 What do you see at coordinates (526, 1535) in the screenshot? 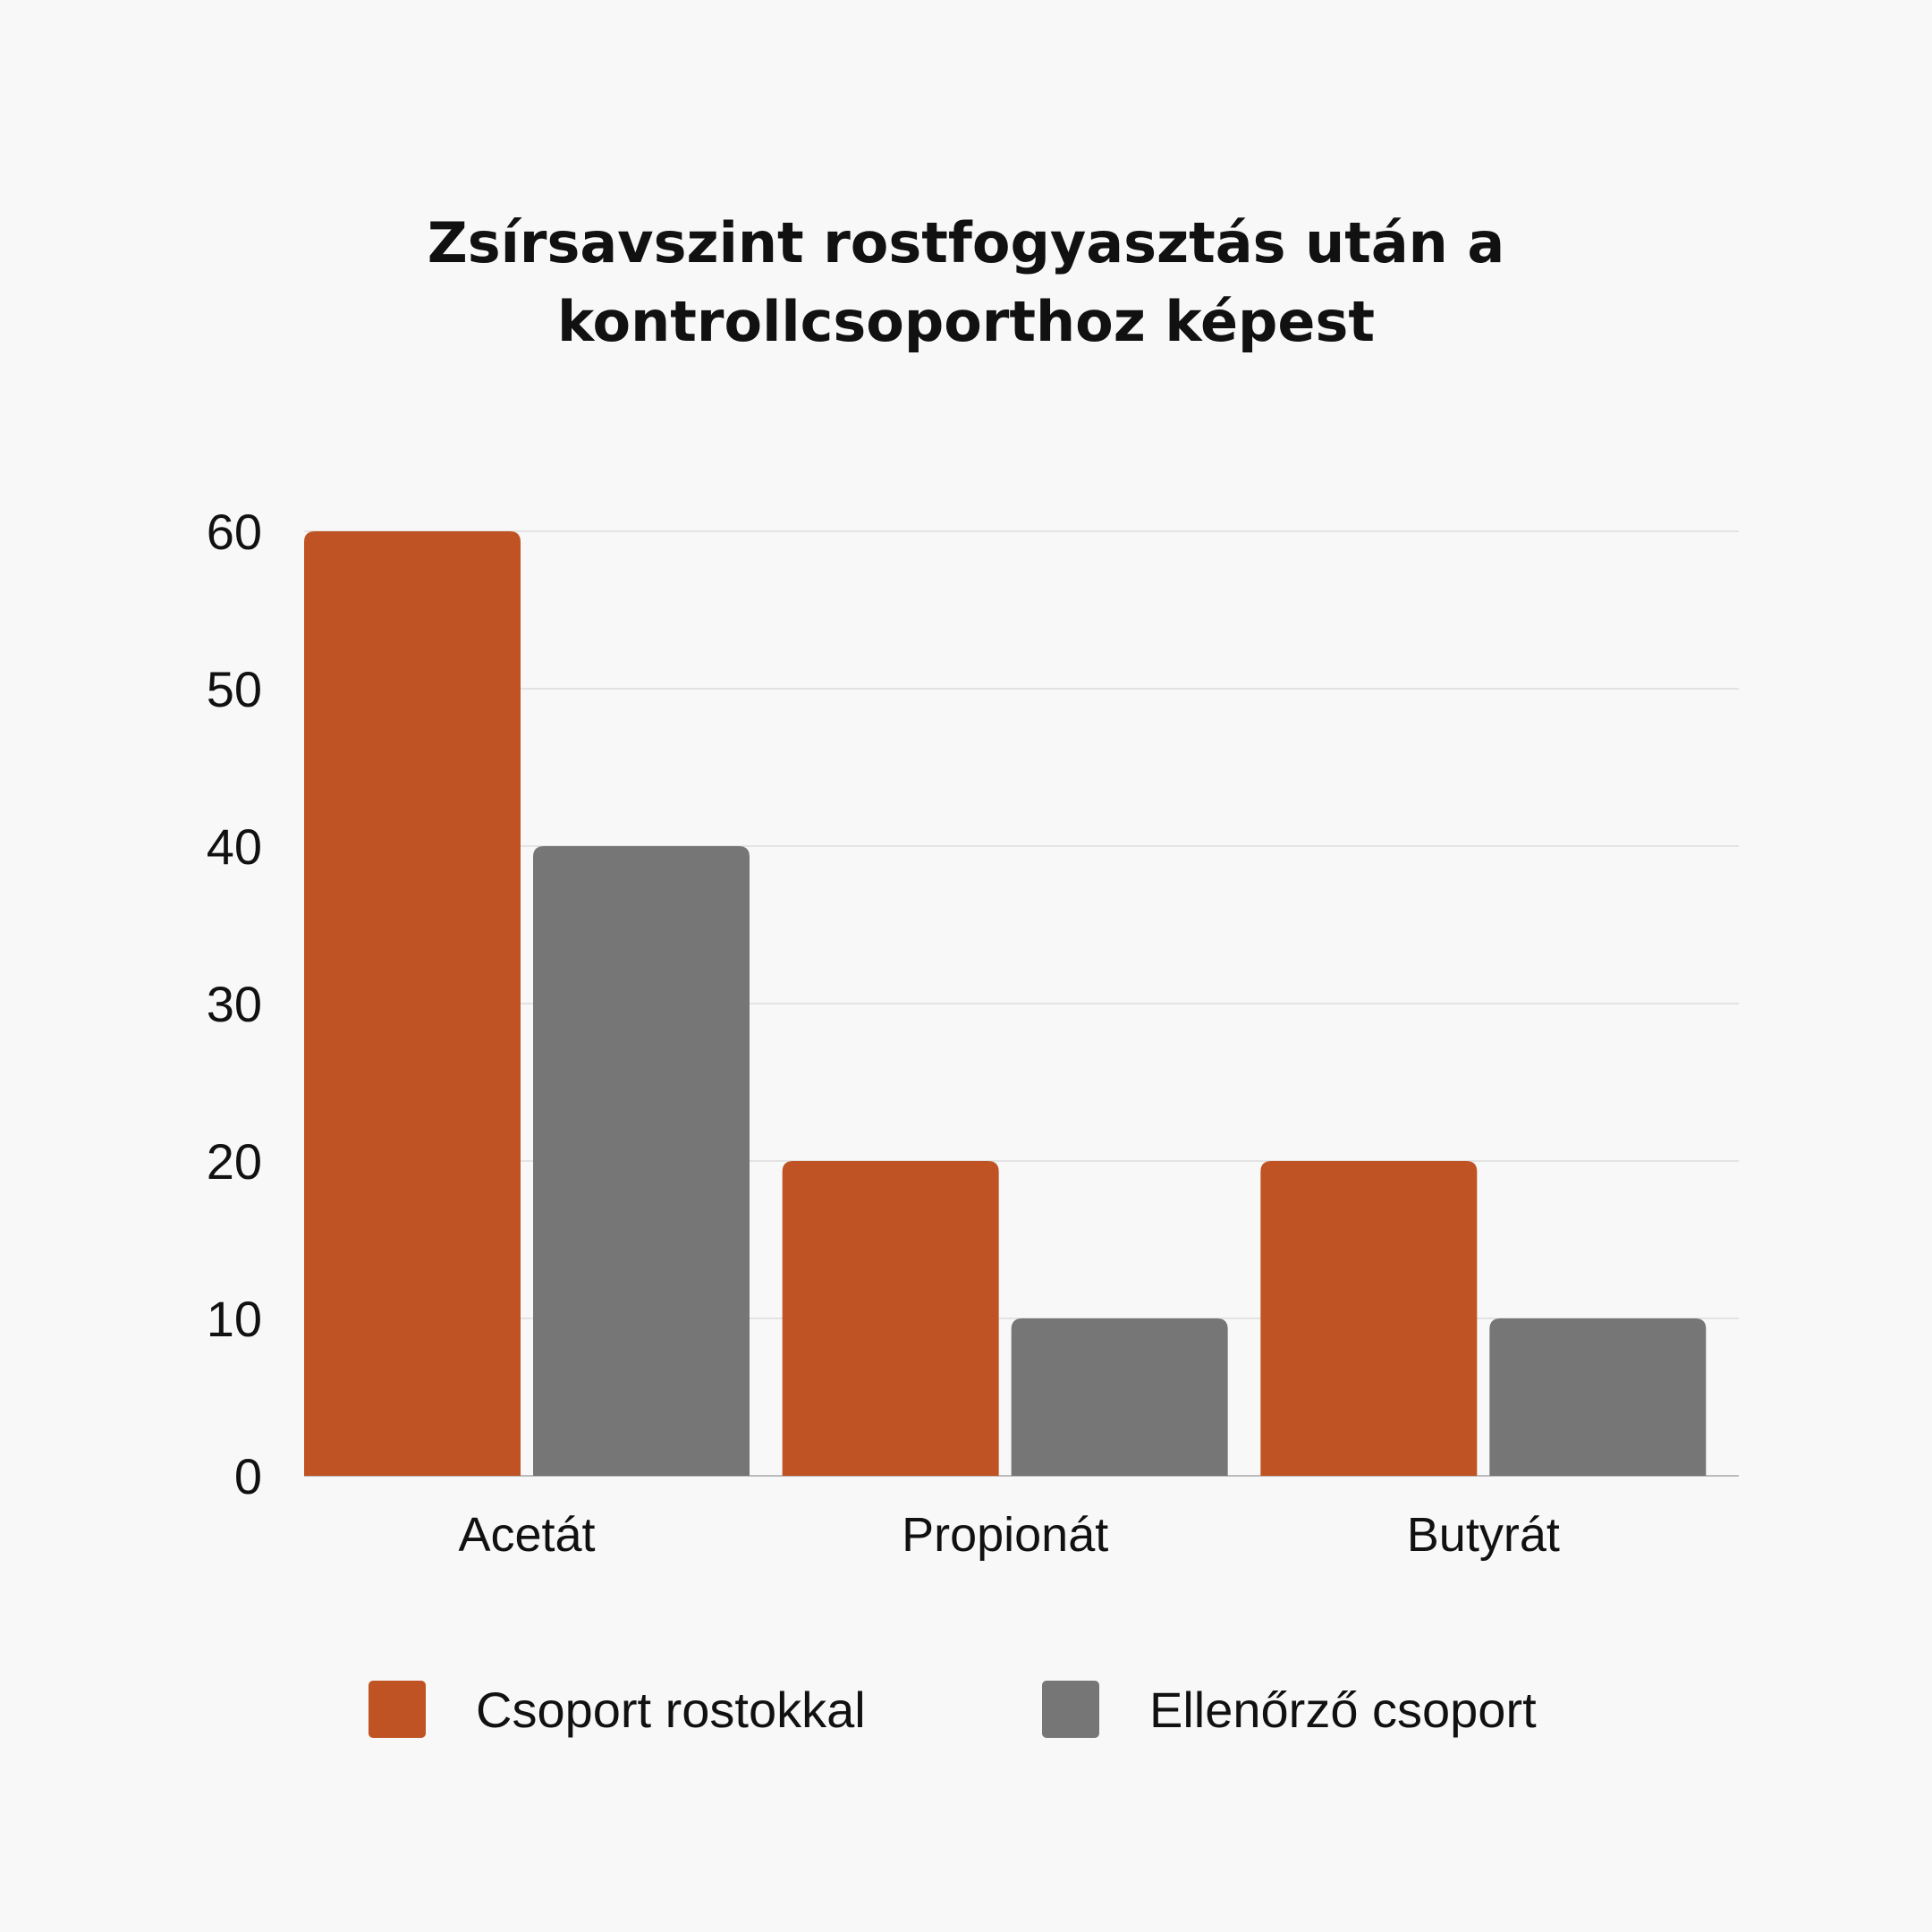
I see `x-tick-label: Acetát` at bounding box center [526, 1535].